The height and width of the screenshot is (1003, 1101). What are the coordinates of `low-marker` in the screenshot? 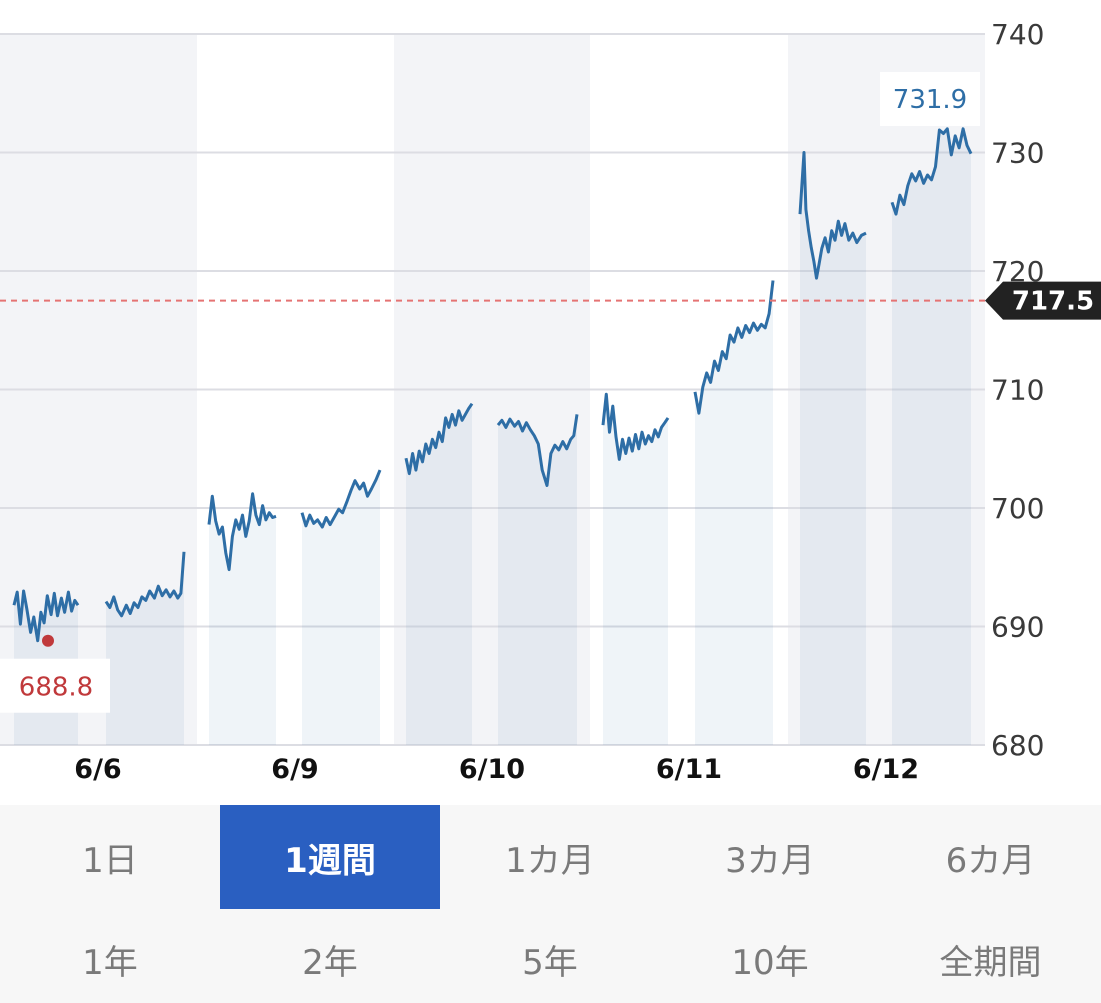 It's located at (48, 640).